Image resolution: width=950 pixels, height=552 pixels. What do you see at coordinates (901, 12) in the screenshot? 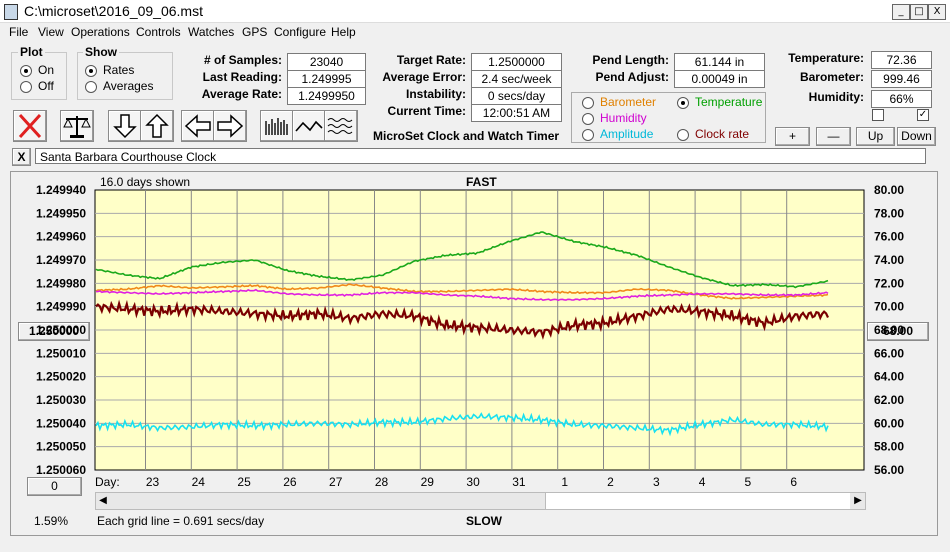
I see `minimize-button: _` at bounding box center [901, 12].